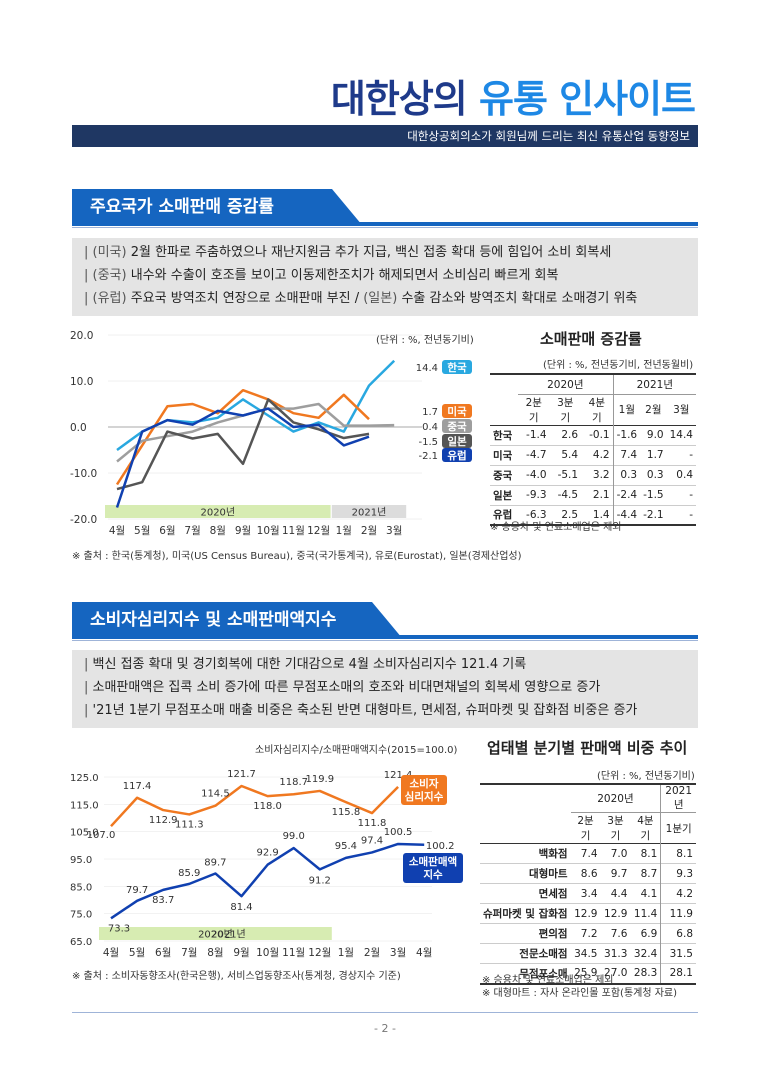 The width and height of the screenshot is (770, 1090). What do you see at coordinates (78, 428) in the screenshot?
I see `y-tick-label: 0.0` at bounding box center [78, 428].